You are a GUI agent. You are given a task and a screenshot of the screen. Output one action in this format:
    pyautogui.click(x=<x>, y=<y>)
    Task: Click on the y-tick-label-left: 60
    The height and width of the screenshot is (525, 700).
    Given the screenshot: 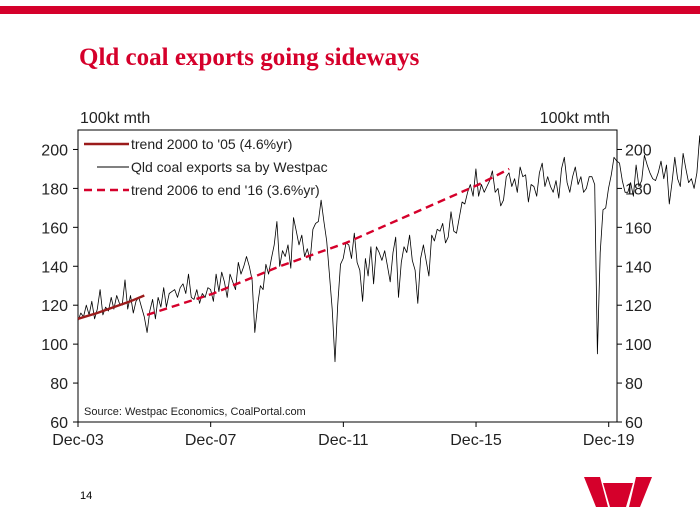 What is the action you would take?
    pyautogui.click(x=59, y=423)
    